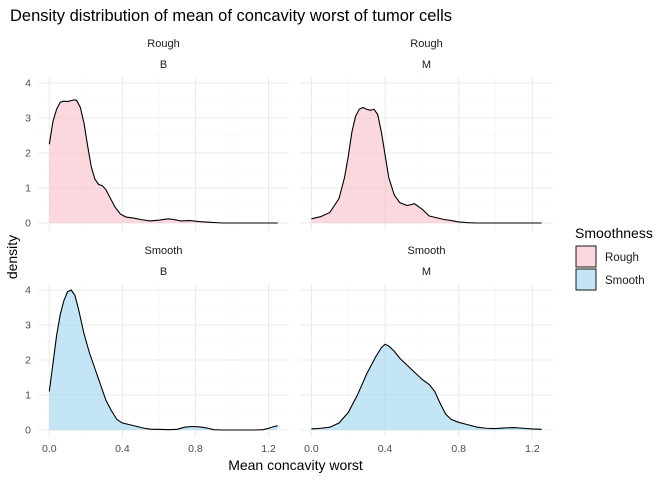  What do you see at coordinates (28, 84) in the screenshot?
I see `y-tick-label-rough-b: 4` at bounding box center [28, 84].